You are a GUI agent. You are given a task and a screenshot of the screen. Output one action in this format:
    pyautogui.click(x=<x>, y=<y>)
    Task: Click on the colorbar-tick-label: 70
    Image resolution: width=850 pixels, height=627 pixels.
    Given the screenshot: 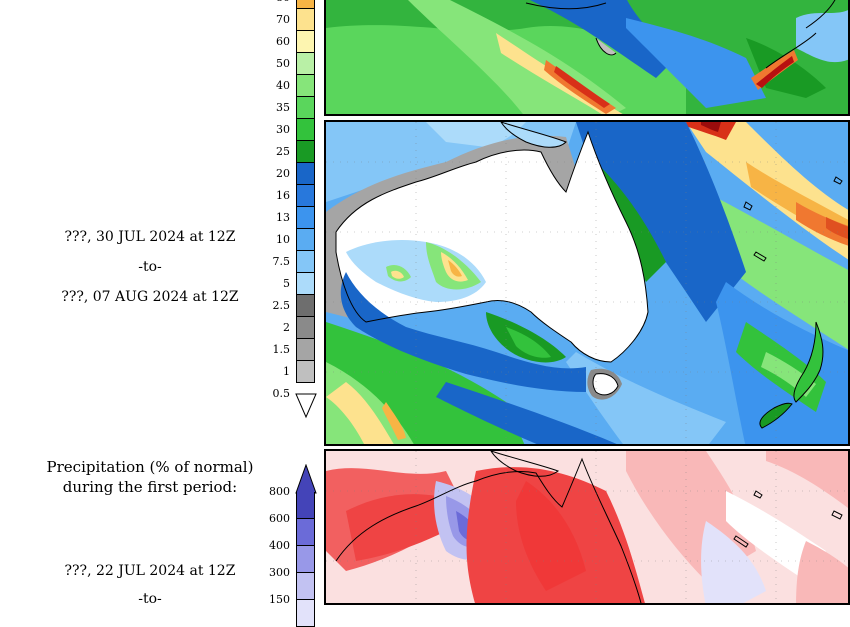 What is the action you would take?
    pyautogui.click(x=283, y=19)
    